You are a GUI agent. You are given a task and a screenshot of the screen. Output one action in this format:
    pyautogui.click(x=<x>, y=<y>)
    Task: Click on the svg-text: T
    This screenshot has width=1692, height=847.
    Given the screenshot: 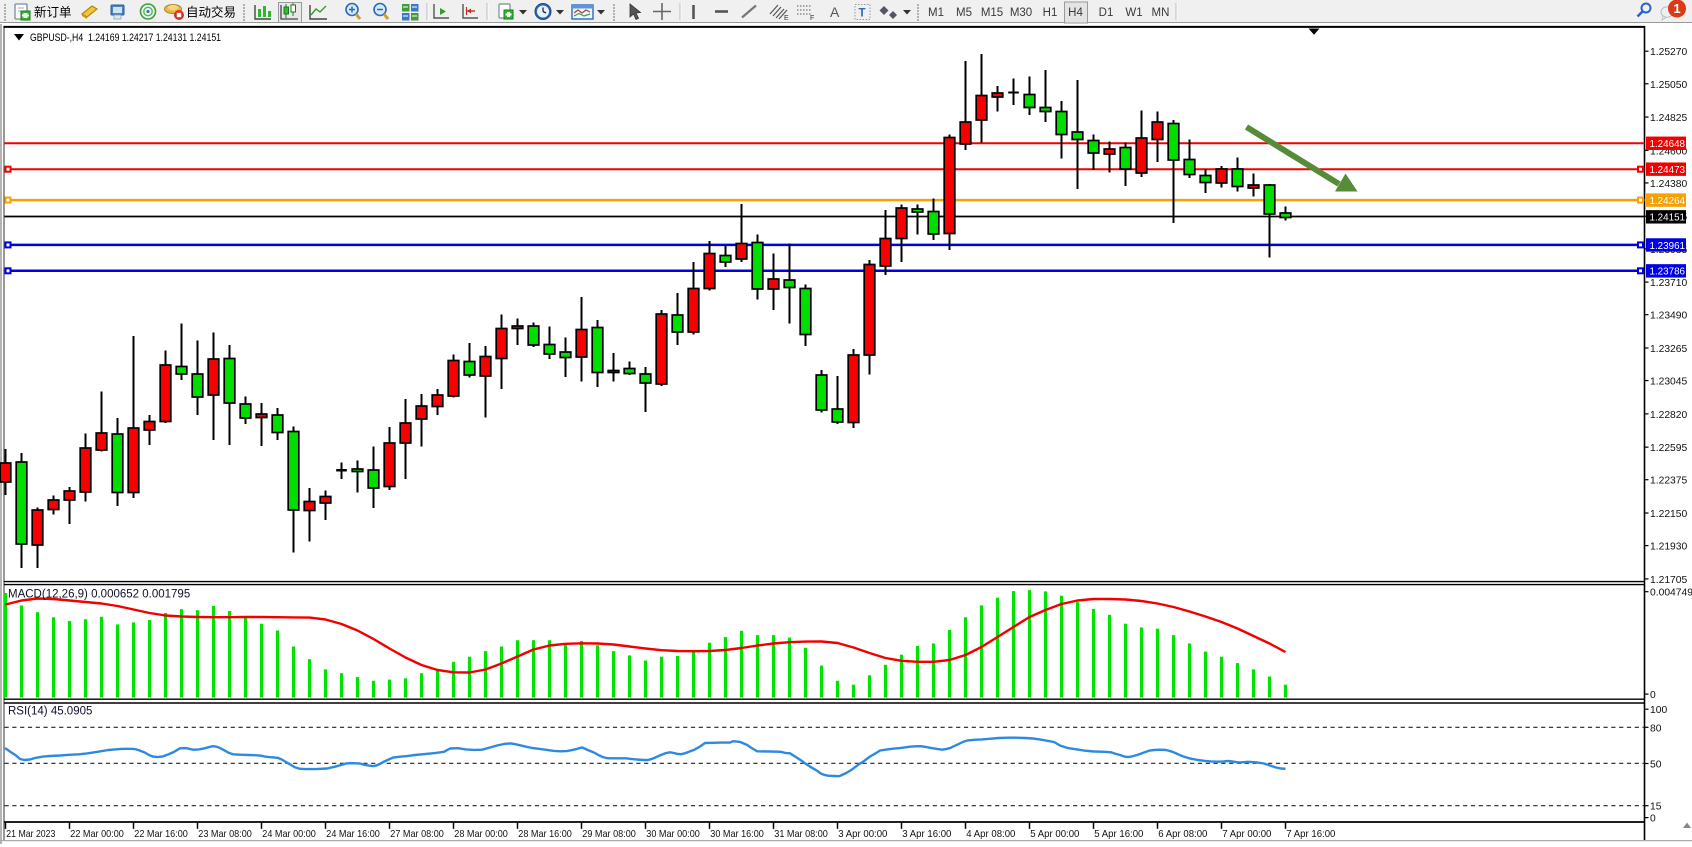 What is the action you would take?
    pyautogui.click(x=862, y=14)
    